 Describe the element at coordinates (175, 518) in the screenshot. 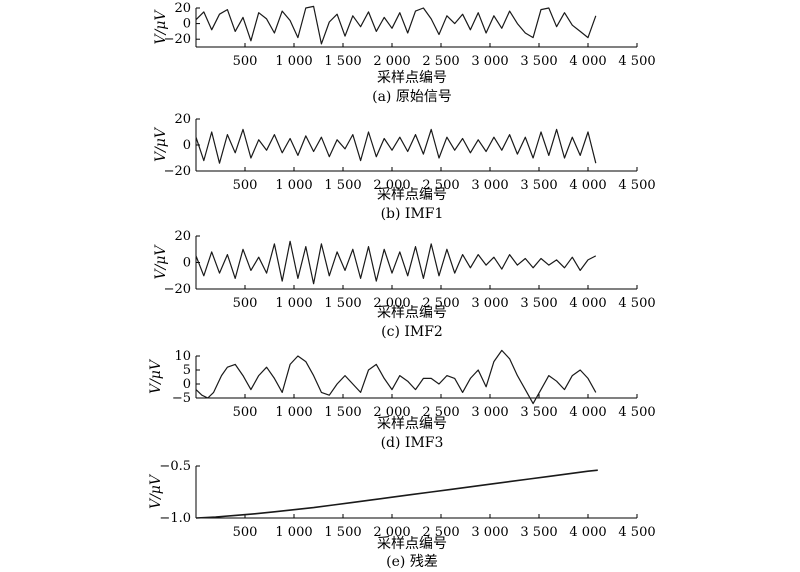

I see `y-tick-label: −1.0` at that location.